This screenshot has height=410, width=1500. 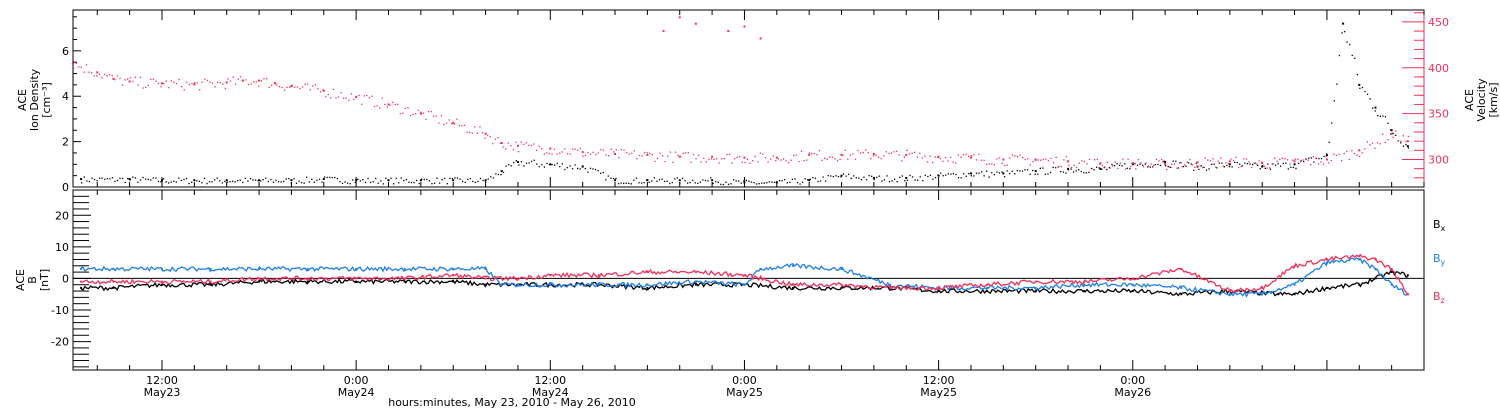 What do you see at coordinates (647, 287) in the screenshot?
I see `b-series-bx-point` at bounding box center [647, 287].